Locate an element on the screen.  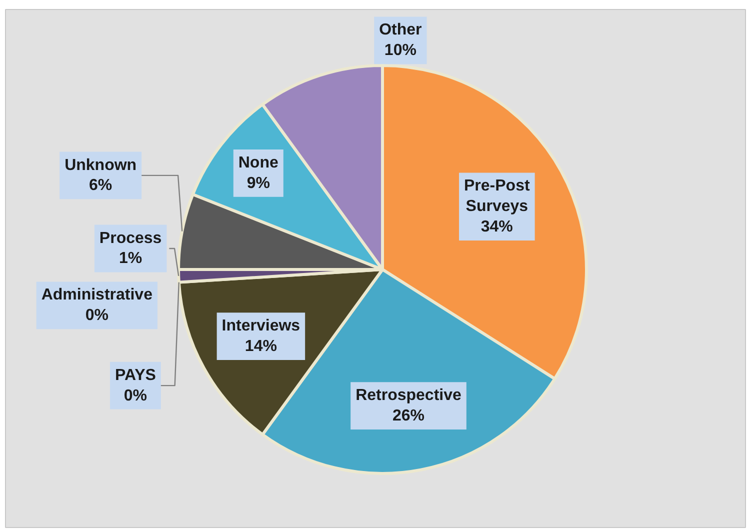
slice-label: Pre-Post Surveys is located at coordinates (497, 197).